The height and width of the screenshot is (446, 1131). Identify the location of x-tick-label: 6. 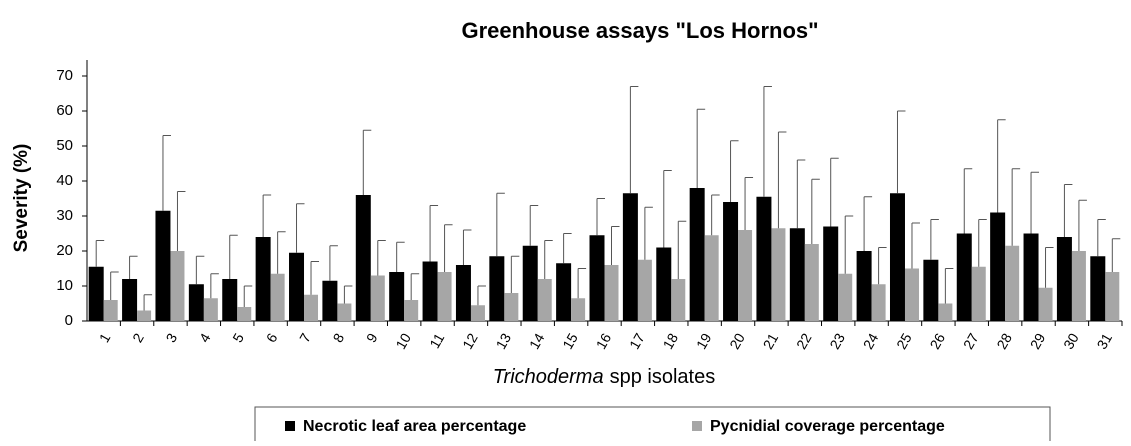
(272, 337).